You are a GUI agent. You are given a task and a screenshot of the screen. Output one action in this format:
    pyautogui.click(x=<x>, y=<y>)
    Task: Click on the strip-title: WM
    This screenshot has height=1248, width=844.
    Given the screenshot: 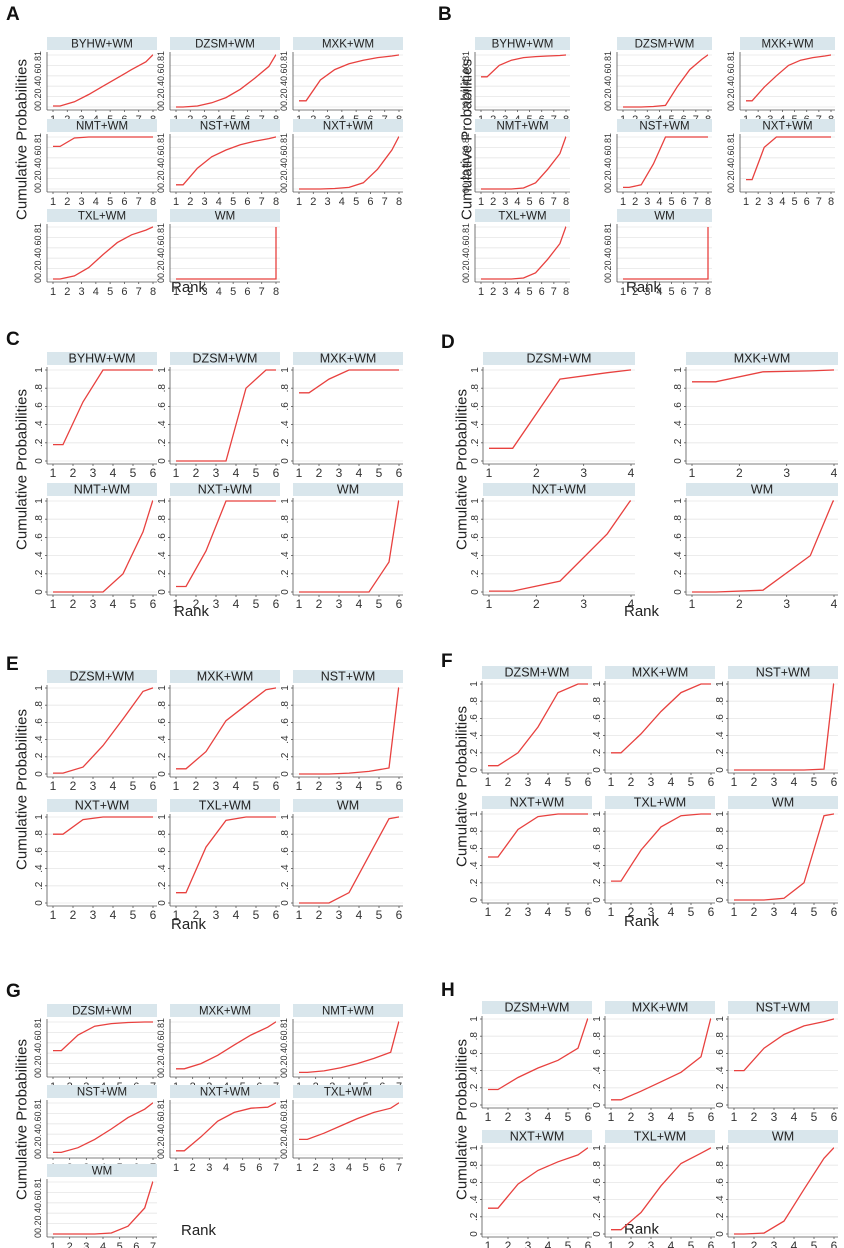 What is the action you would take?
    pyautogui.click(x=762, y=490)
    